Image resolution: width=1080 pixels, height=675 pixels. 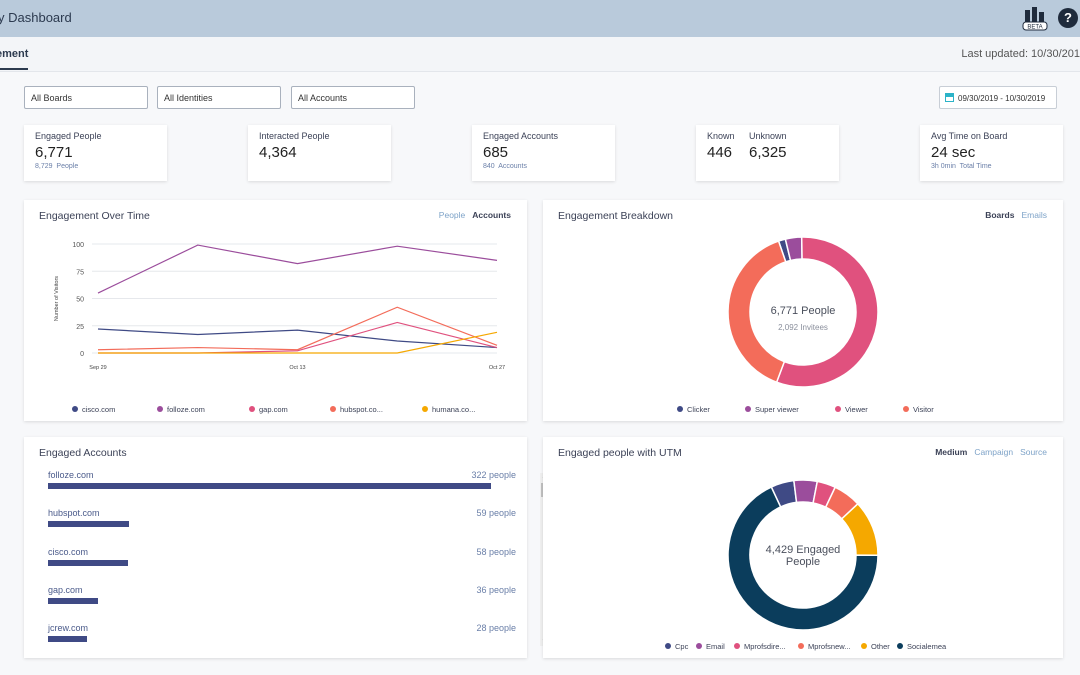 What do you see at coordinates (82, 354) in the screenshot?
I see `y-tick-label: 0` at bounding box center [82, 354].